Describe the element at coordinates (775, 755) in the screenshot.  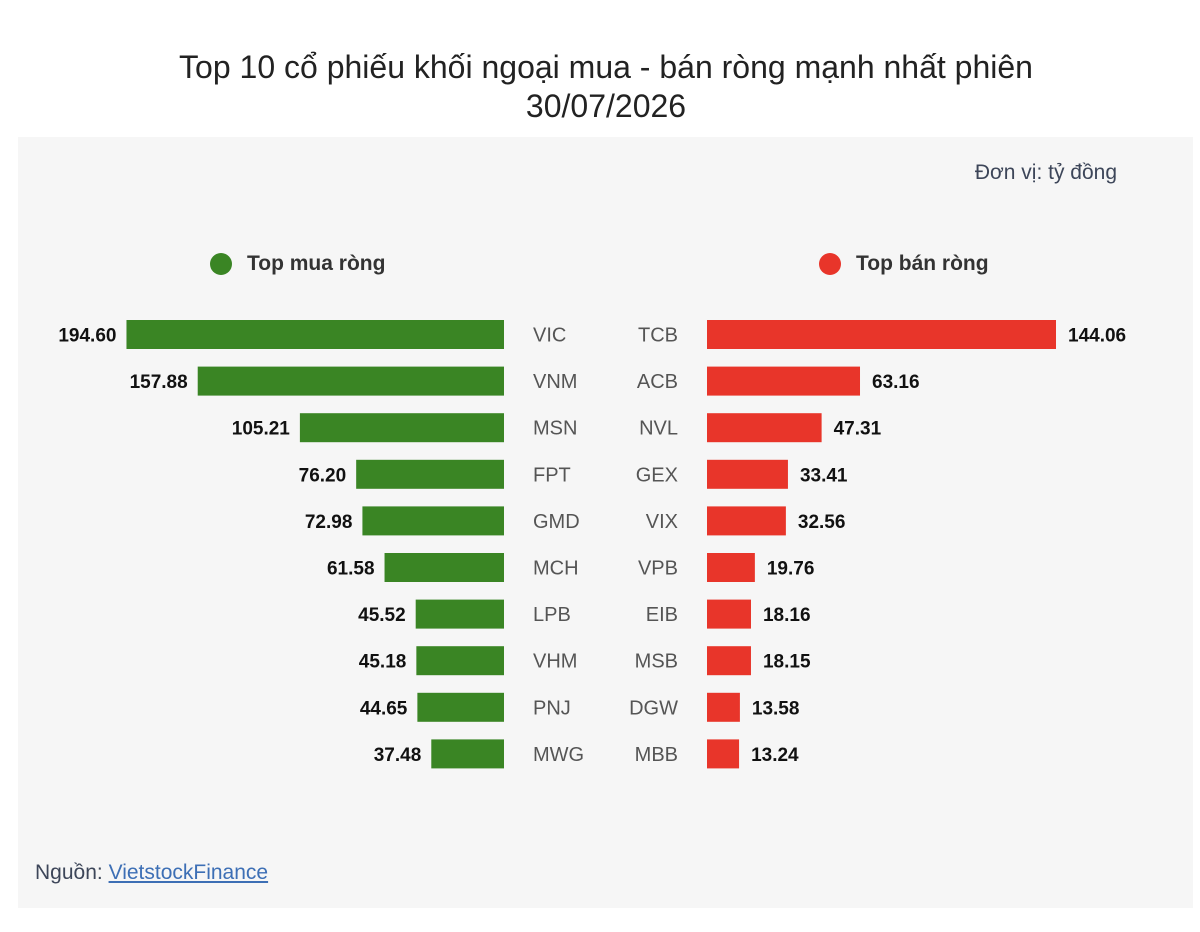
I see `sell-value-label: 13.24` at that location.